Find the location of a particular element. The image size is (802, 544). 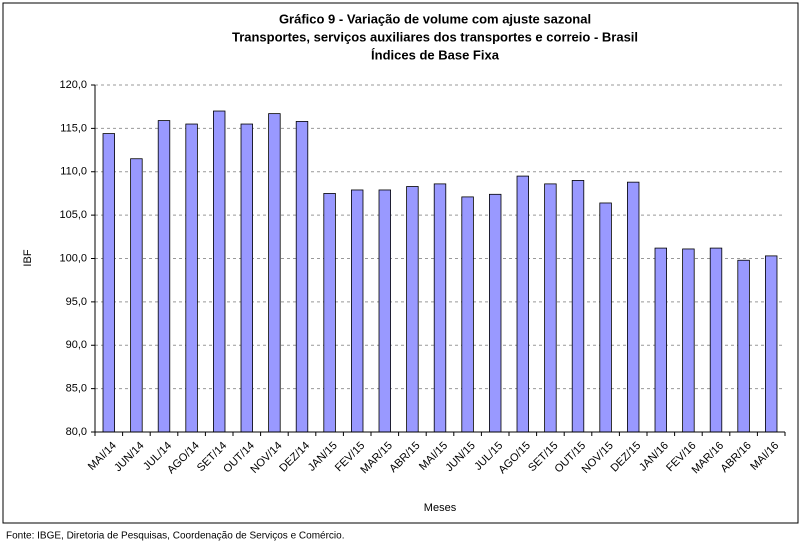

chart-subtitle: Índices de Base Fixa is located at coordinates (435, 54).